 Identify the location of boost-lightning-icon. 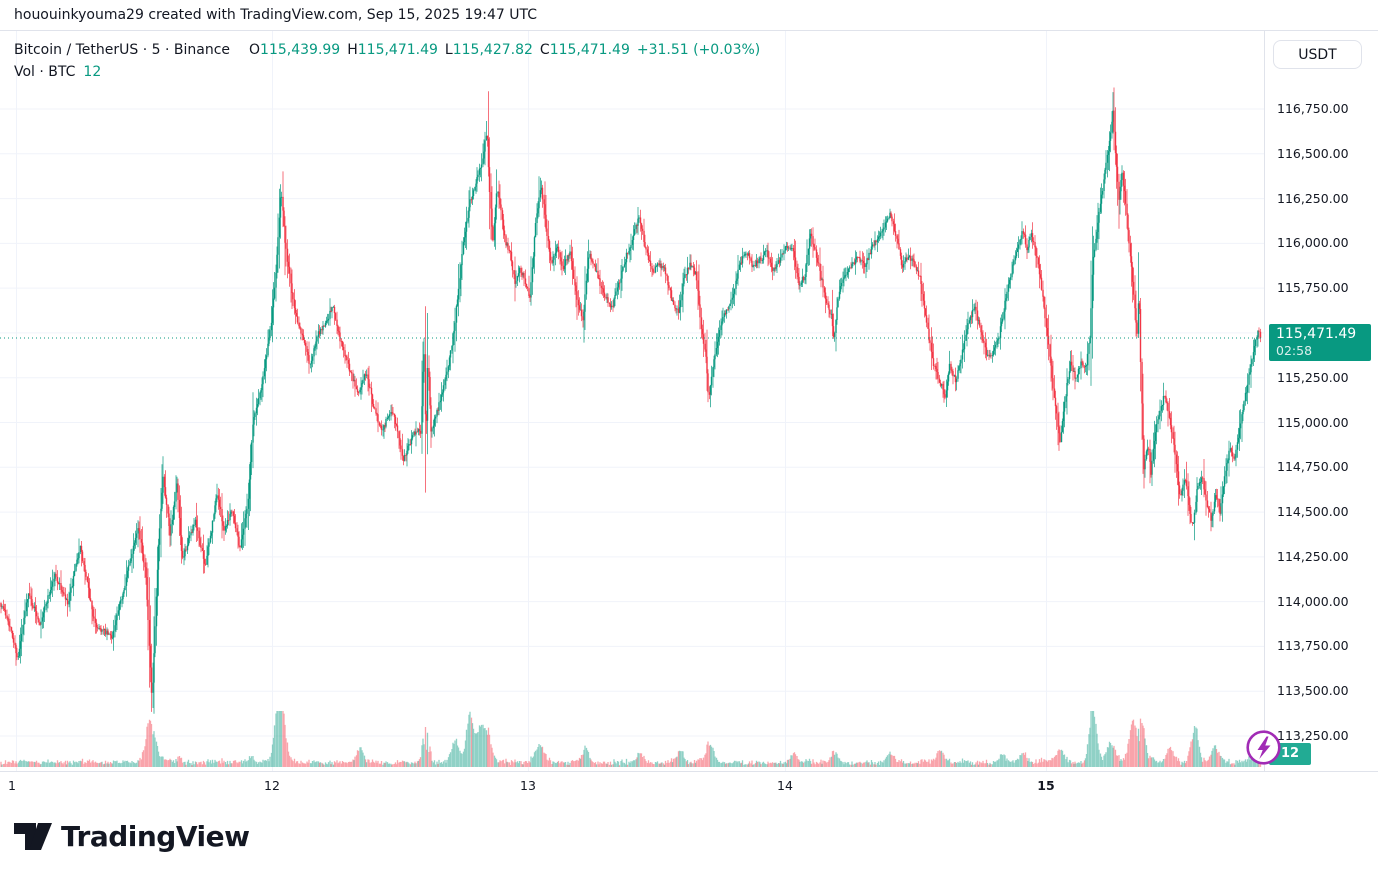
(1263, 747).